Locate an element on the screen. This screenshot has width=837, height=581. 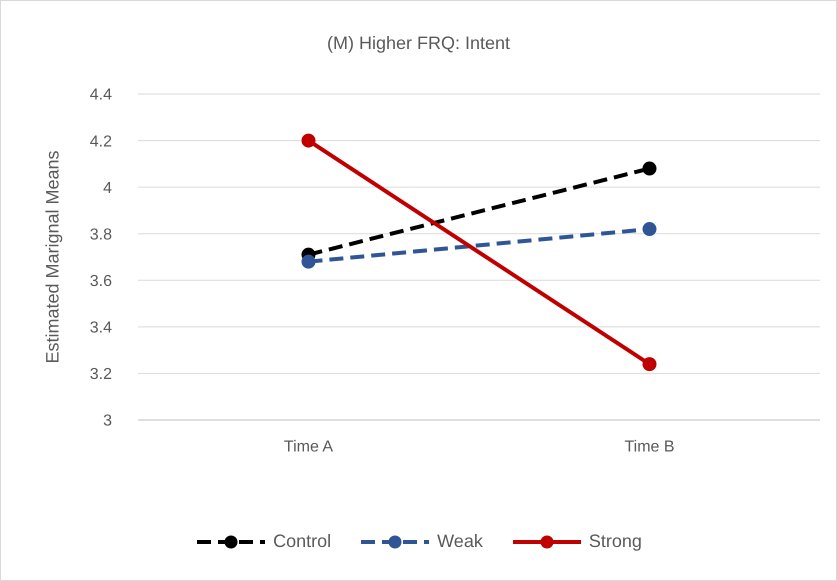
y-tick-label: 3.4 is located at coordinates (101, 328).